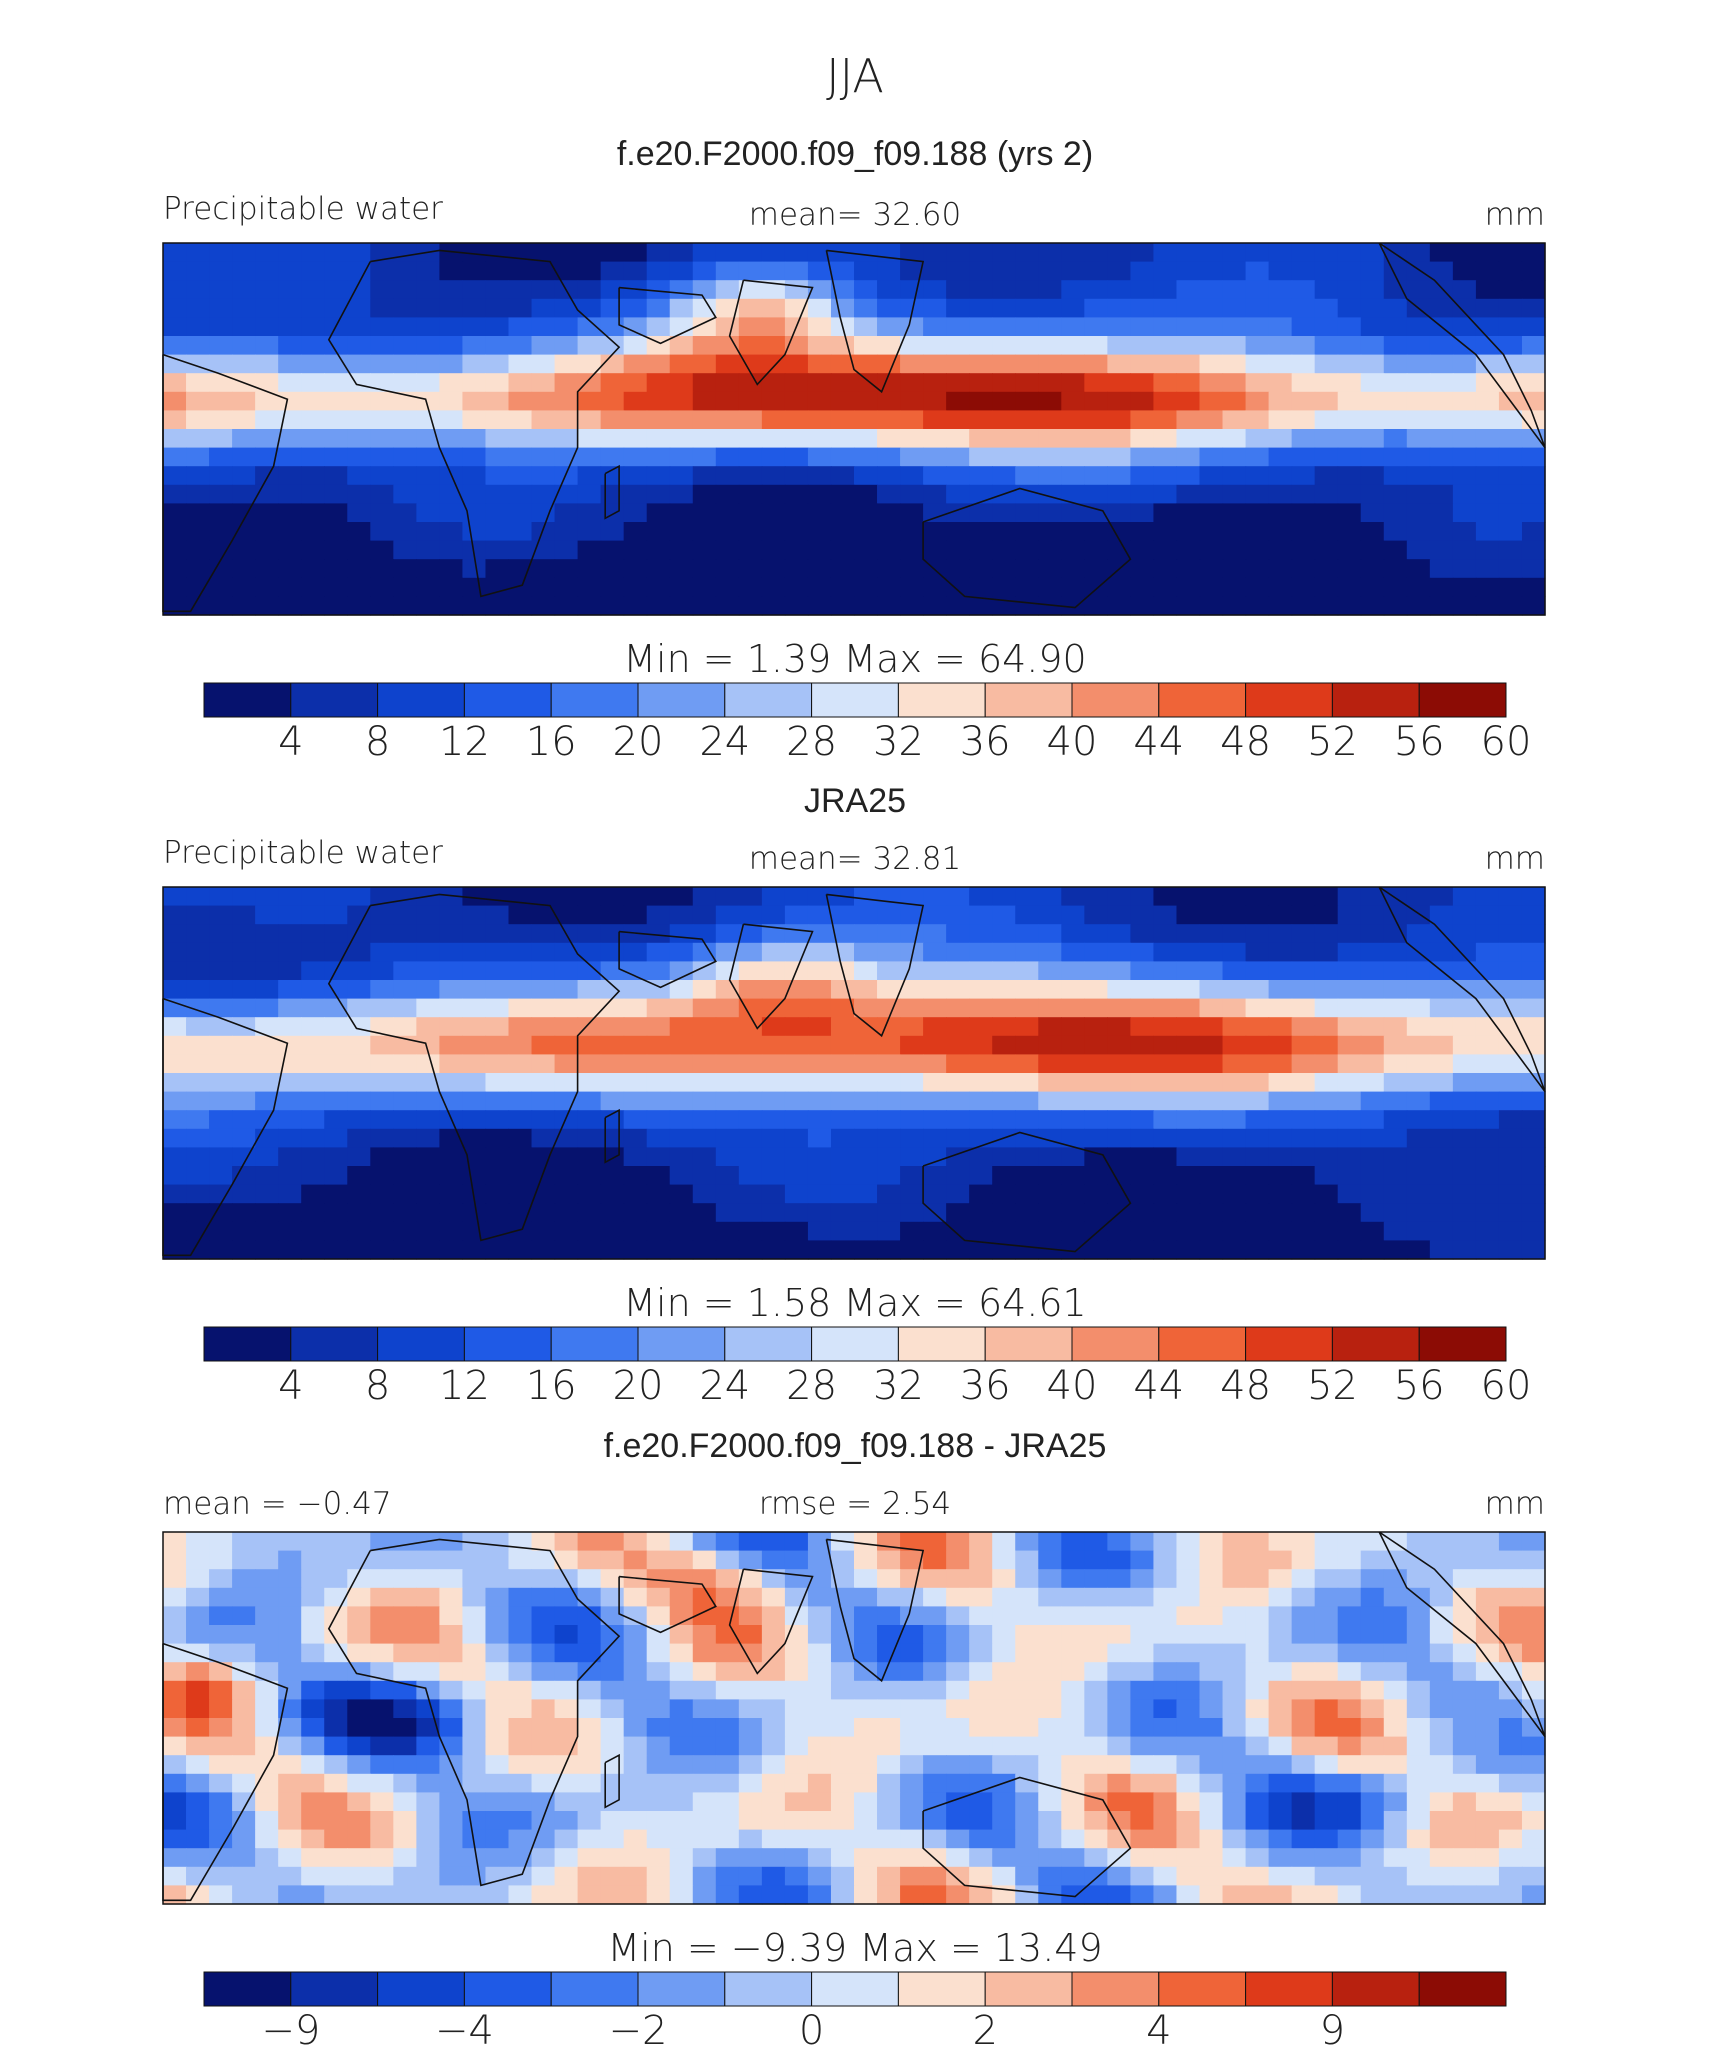  Describe the element at coordinates (334, 1344) in the screenshot. I see `colorbar-box` at that location.